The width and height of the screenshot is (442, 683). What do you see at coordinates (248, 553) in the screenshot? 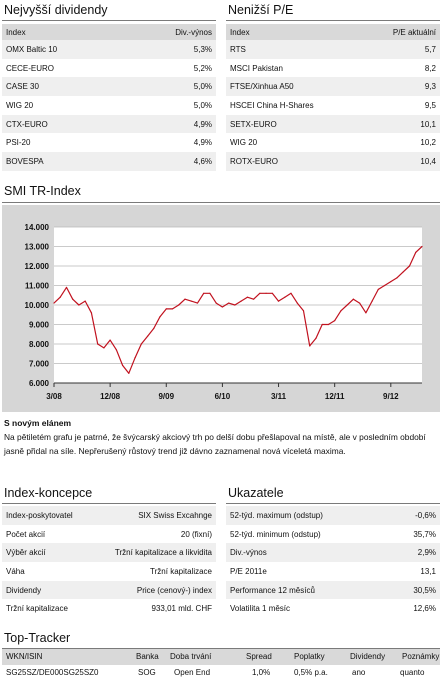
I see `row-label: Div.-výnos` at bounding box center [248, 553].